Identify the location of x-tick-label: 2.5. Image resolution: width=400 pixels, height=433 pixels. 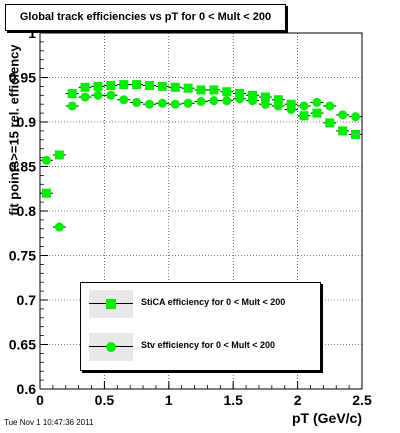
(362, 400).